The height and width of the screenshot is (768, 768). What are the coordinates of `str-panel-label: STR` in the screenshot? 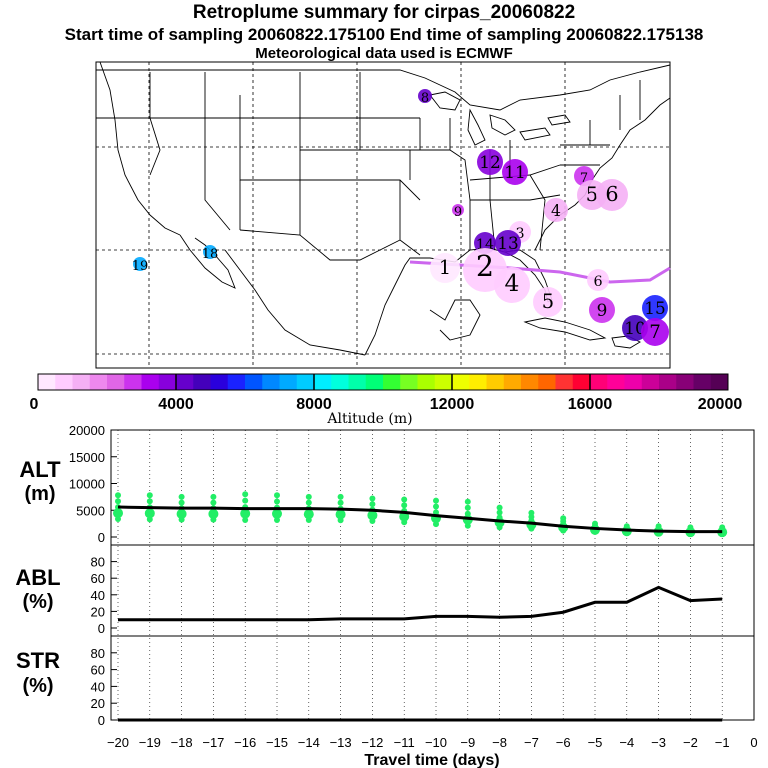 It's located at (38, 660).